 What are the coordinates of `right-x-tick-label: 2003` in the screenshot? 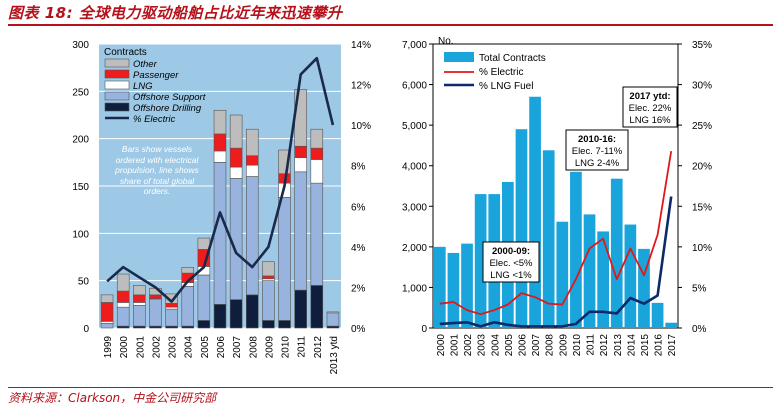 It's located at (482, 345).